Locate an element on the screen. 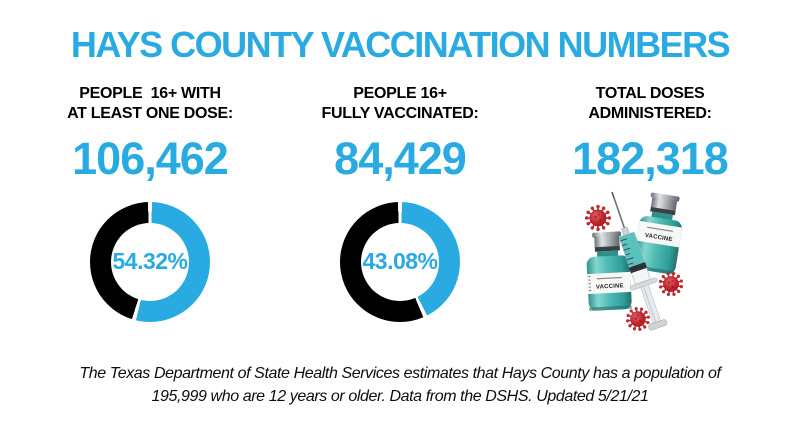 The height and width of the screenshot is (443, 800). donut-chart-one-dose: 54.32% is located at coordinates (150, 261).